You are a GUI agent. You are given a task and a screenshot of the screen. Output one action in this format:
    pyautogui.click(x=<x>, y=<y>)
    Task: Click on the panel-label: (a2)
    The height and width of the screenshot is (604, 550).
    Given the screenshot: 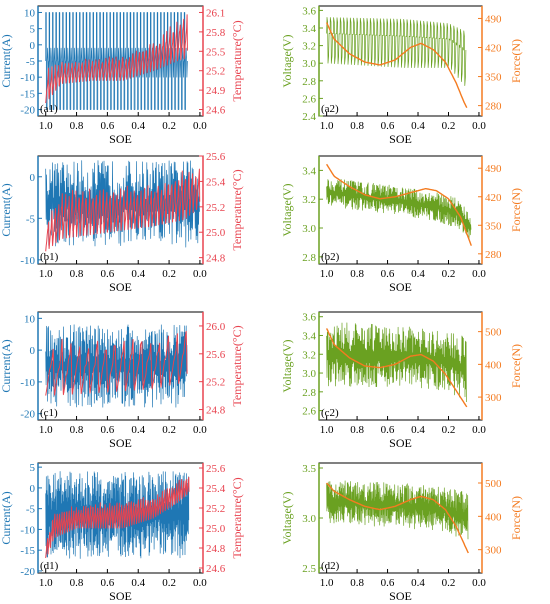 What is the action you would take?
    pyautogui.click(x=330, y=109)
    